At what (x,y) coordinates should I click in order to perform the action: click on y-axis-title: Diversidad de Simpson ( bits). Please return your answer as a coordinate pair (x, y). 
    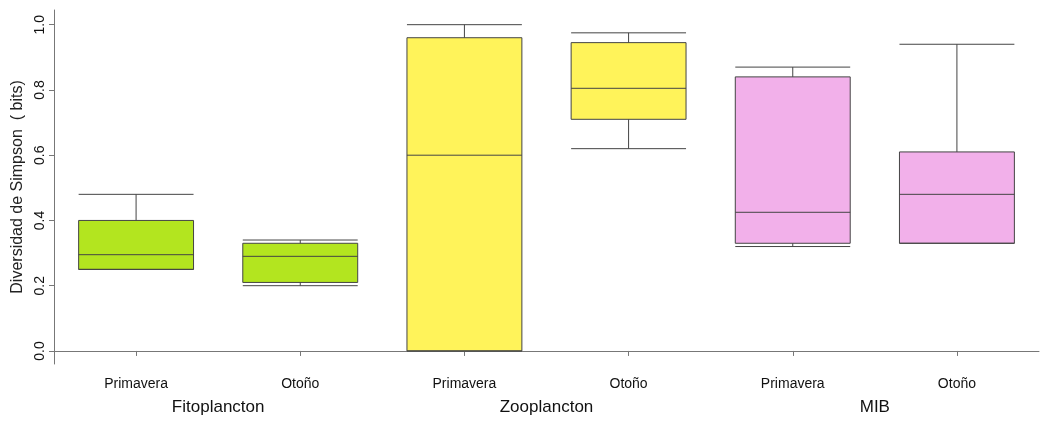
    Looking at the image, I should click on (16, 187).